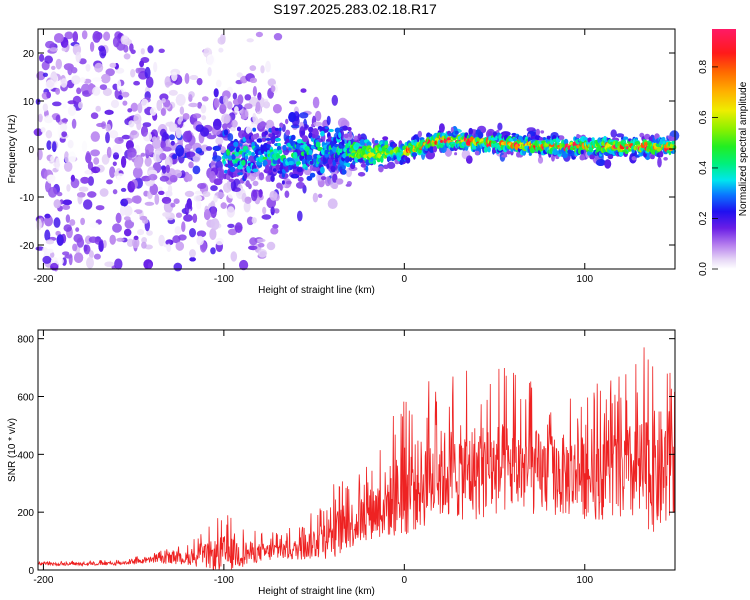  I want to click on snr-xtick-label: -100, so click(224, 580).